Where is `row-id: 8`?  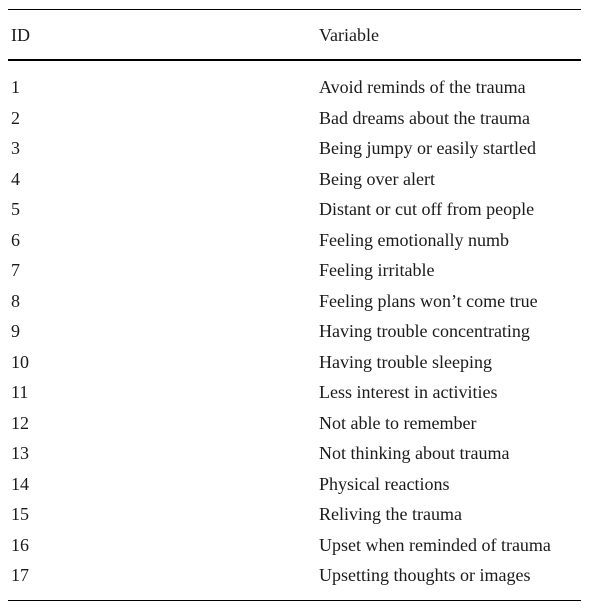 row-id: 8 is located at coordinates (15, 300).